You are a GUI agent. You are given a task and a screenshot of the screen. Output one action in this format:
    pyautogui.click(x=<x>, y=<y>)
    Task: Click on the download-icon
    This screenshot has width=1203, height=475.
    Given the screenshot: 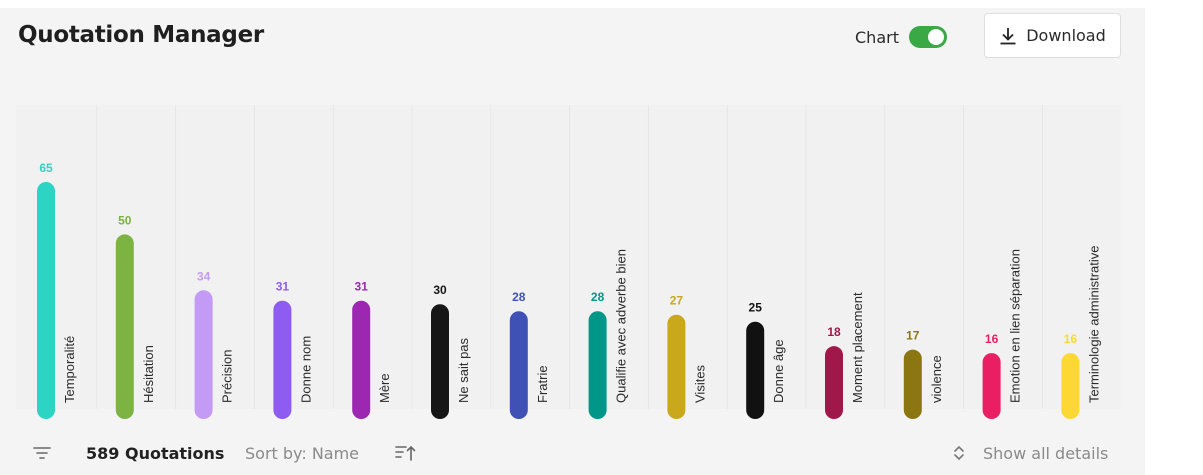 What is the action you would take?
    pyautogui.click(x=1008, y=36)
    